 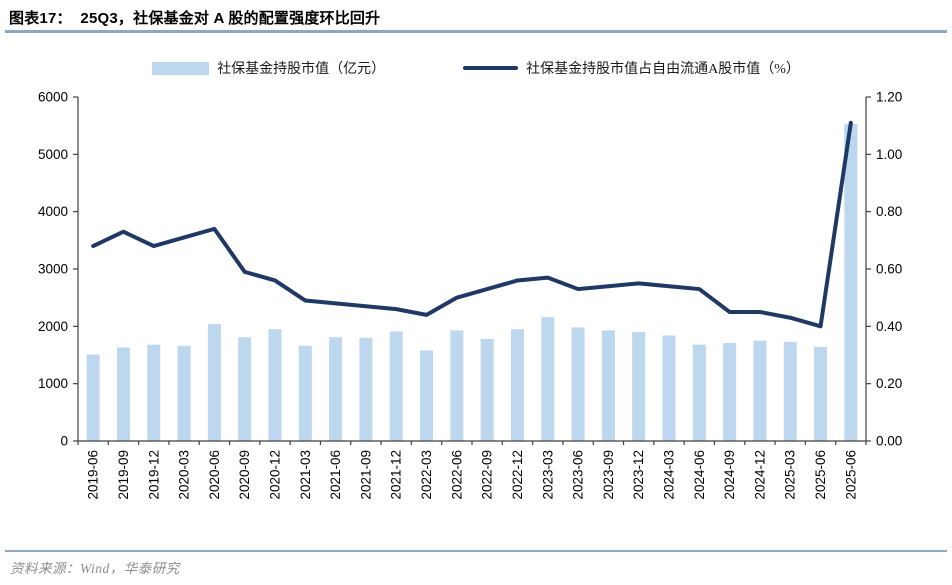 I want to click on x-tick-label: 2022-03, so click(x=426, y=475).